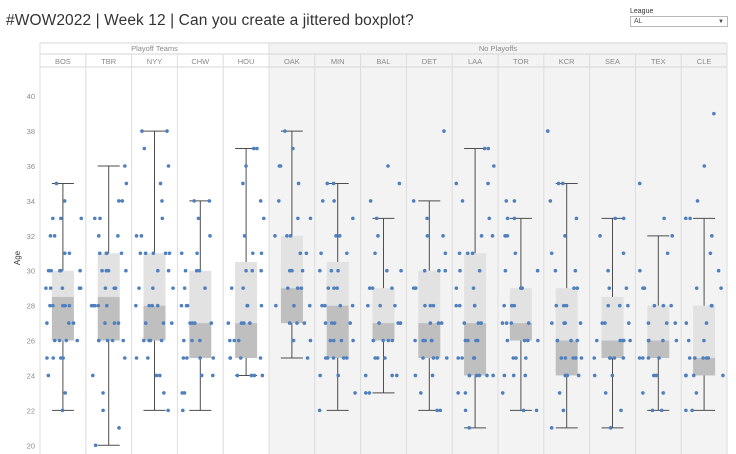  Describe the element at coordinates (642, 11) in the screenshot. I see `league-filter-label: League` at that location.